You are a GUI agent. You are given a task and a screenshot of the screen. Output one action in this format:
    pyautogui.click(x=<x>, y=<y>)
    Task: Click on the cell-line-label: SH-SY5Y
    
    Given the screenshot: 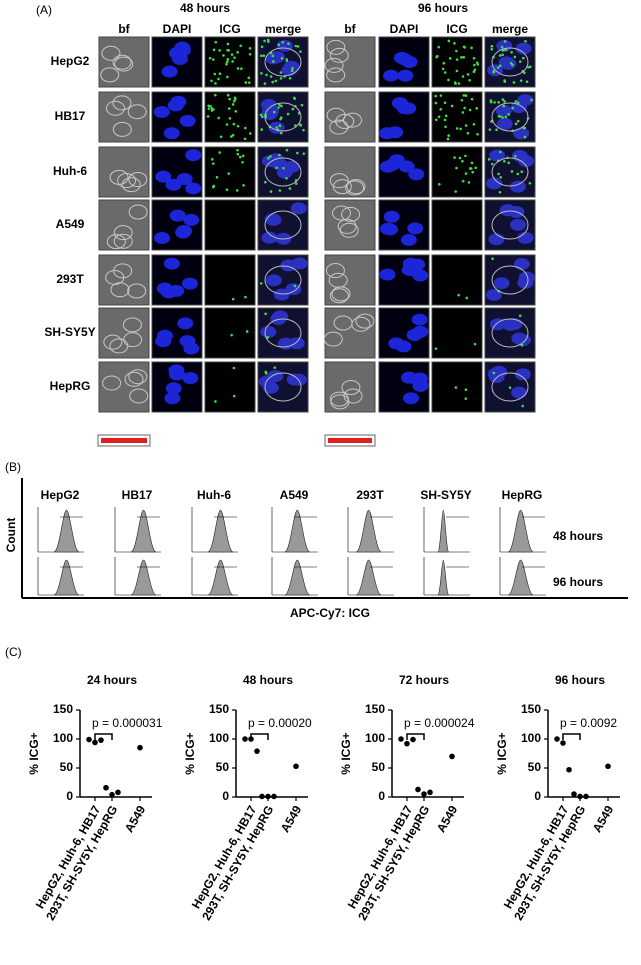 What is the action you would take?
    pyautogui.click(x=445, y=495)
    